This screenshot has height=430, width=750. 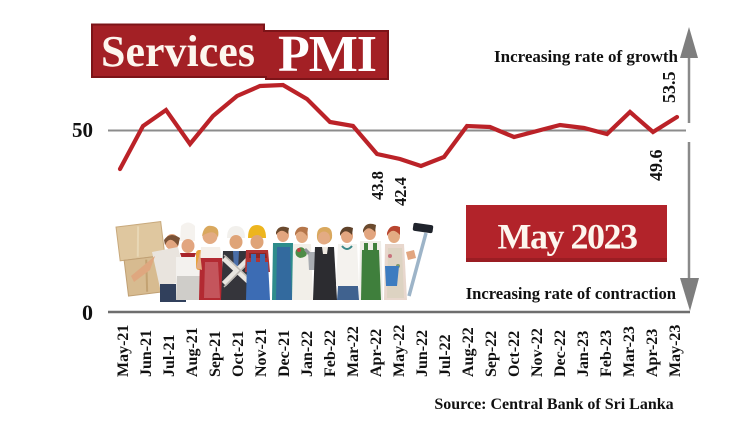 I want to click on svg-text: Dec-21, so click(x=284, y=353).